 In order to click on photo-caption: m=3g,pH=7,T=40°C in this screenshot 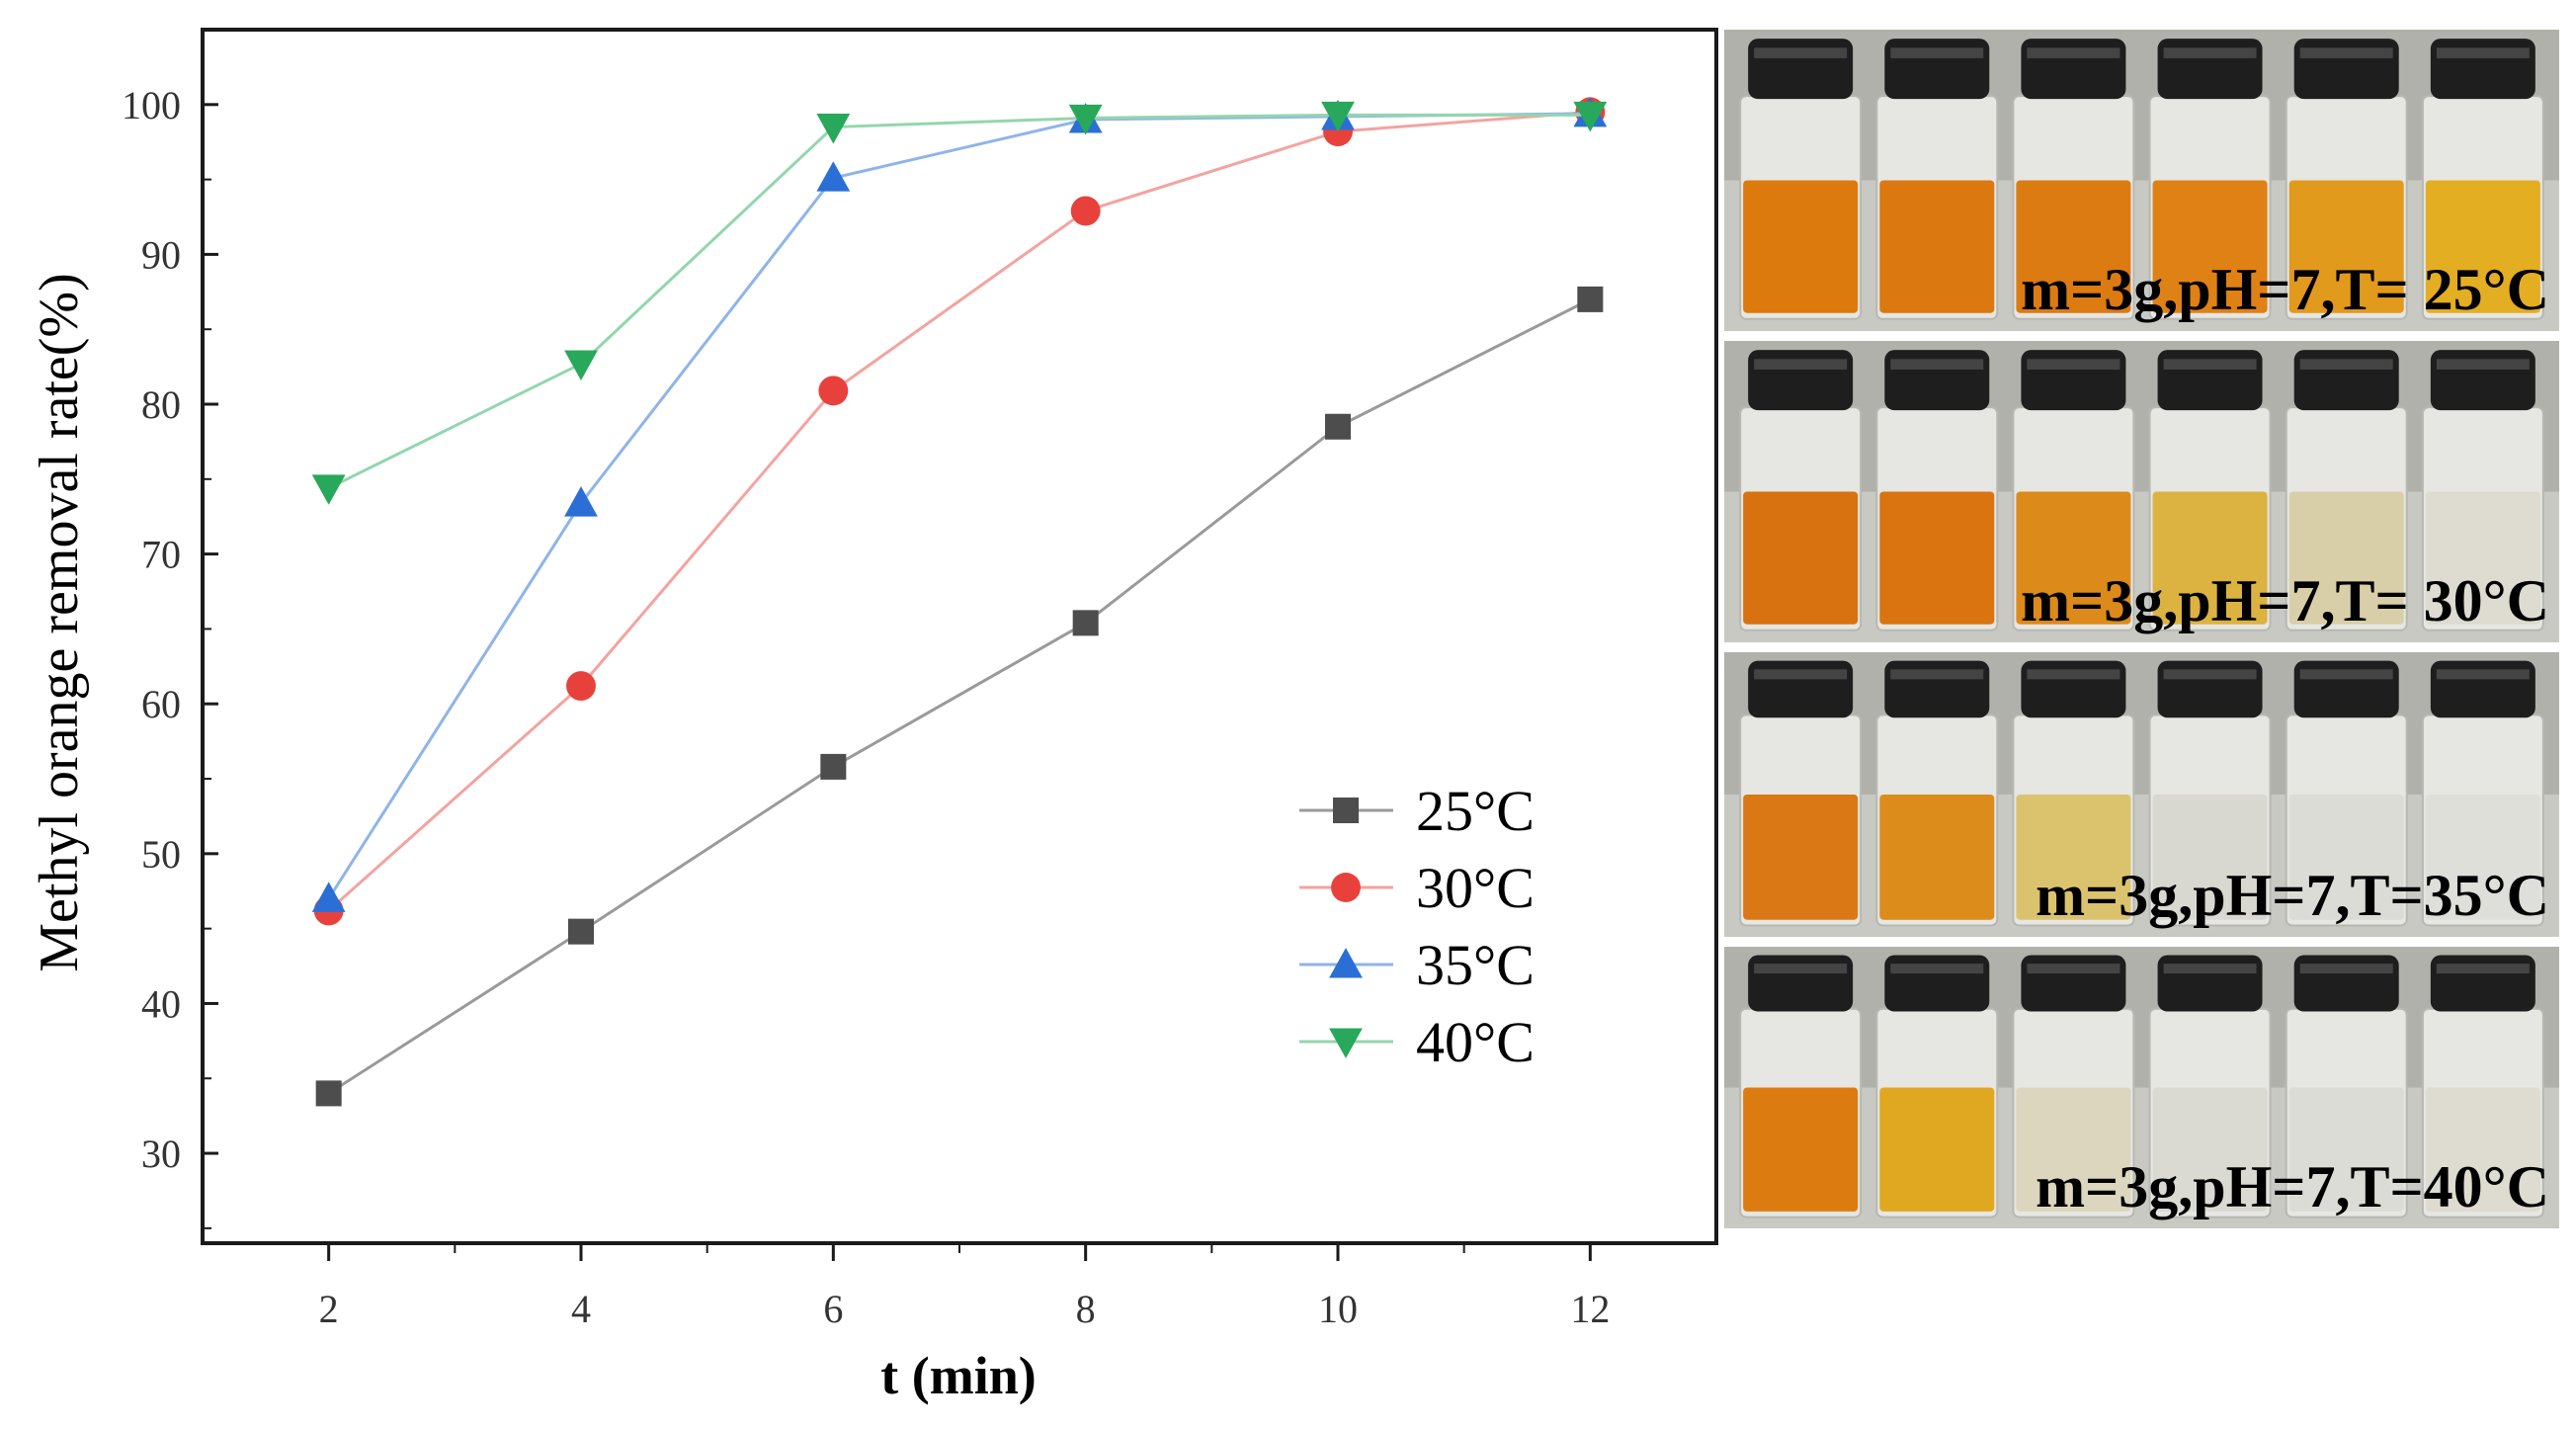, I will do `click(2292, 1187)`.